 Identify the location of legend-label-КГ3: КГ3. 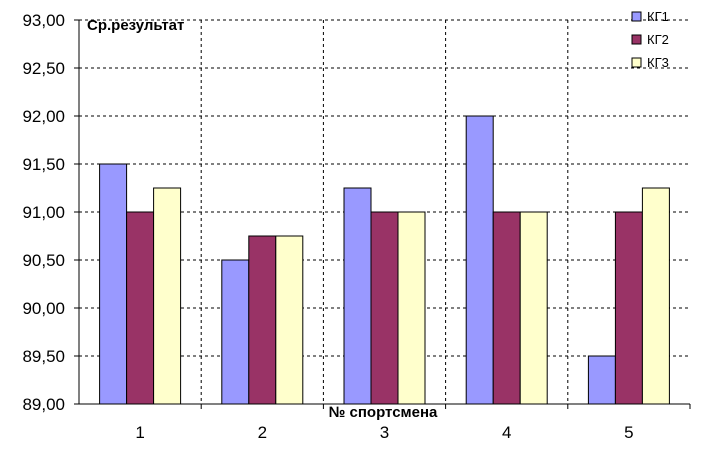
(658, 62).